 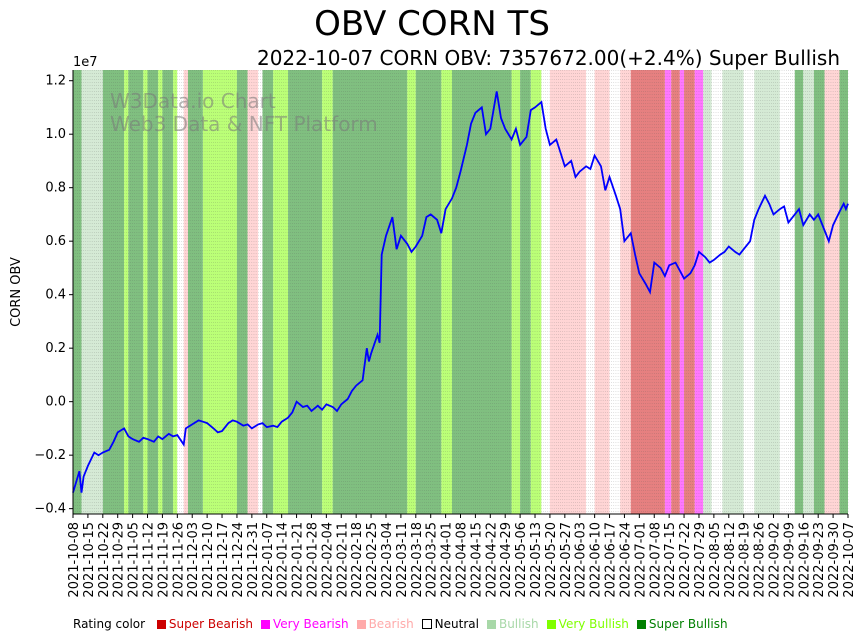 I want to click on x-tick-label: 2021-11-05, so click(x=134, y=560).